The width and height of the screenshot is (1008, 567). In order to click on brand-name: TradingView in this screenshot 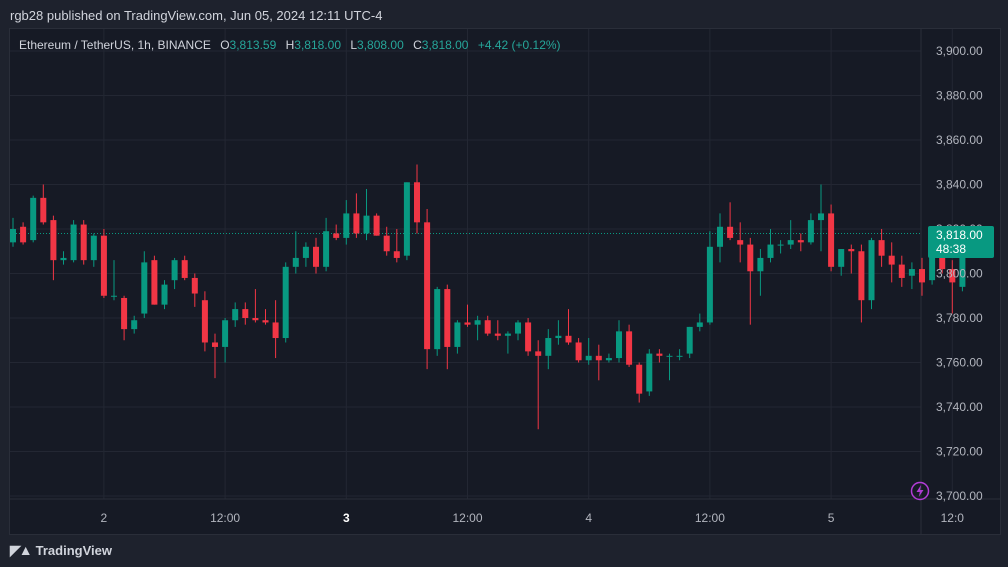, I will do `click(73, 550)`.